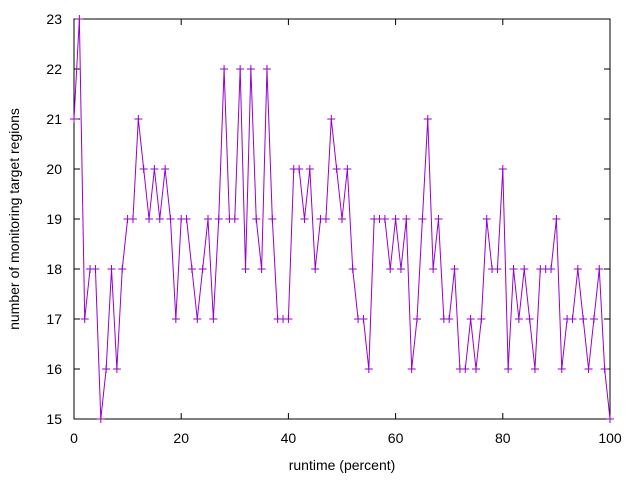 This screenshot has height=480, width=640. I want to click on y-tick-label: 16, so click(54, 369).